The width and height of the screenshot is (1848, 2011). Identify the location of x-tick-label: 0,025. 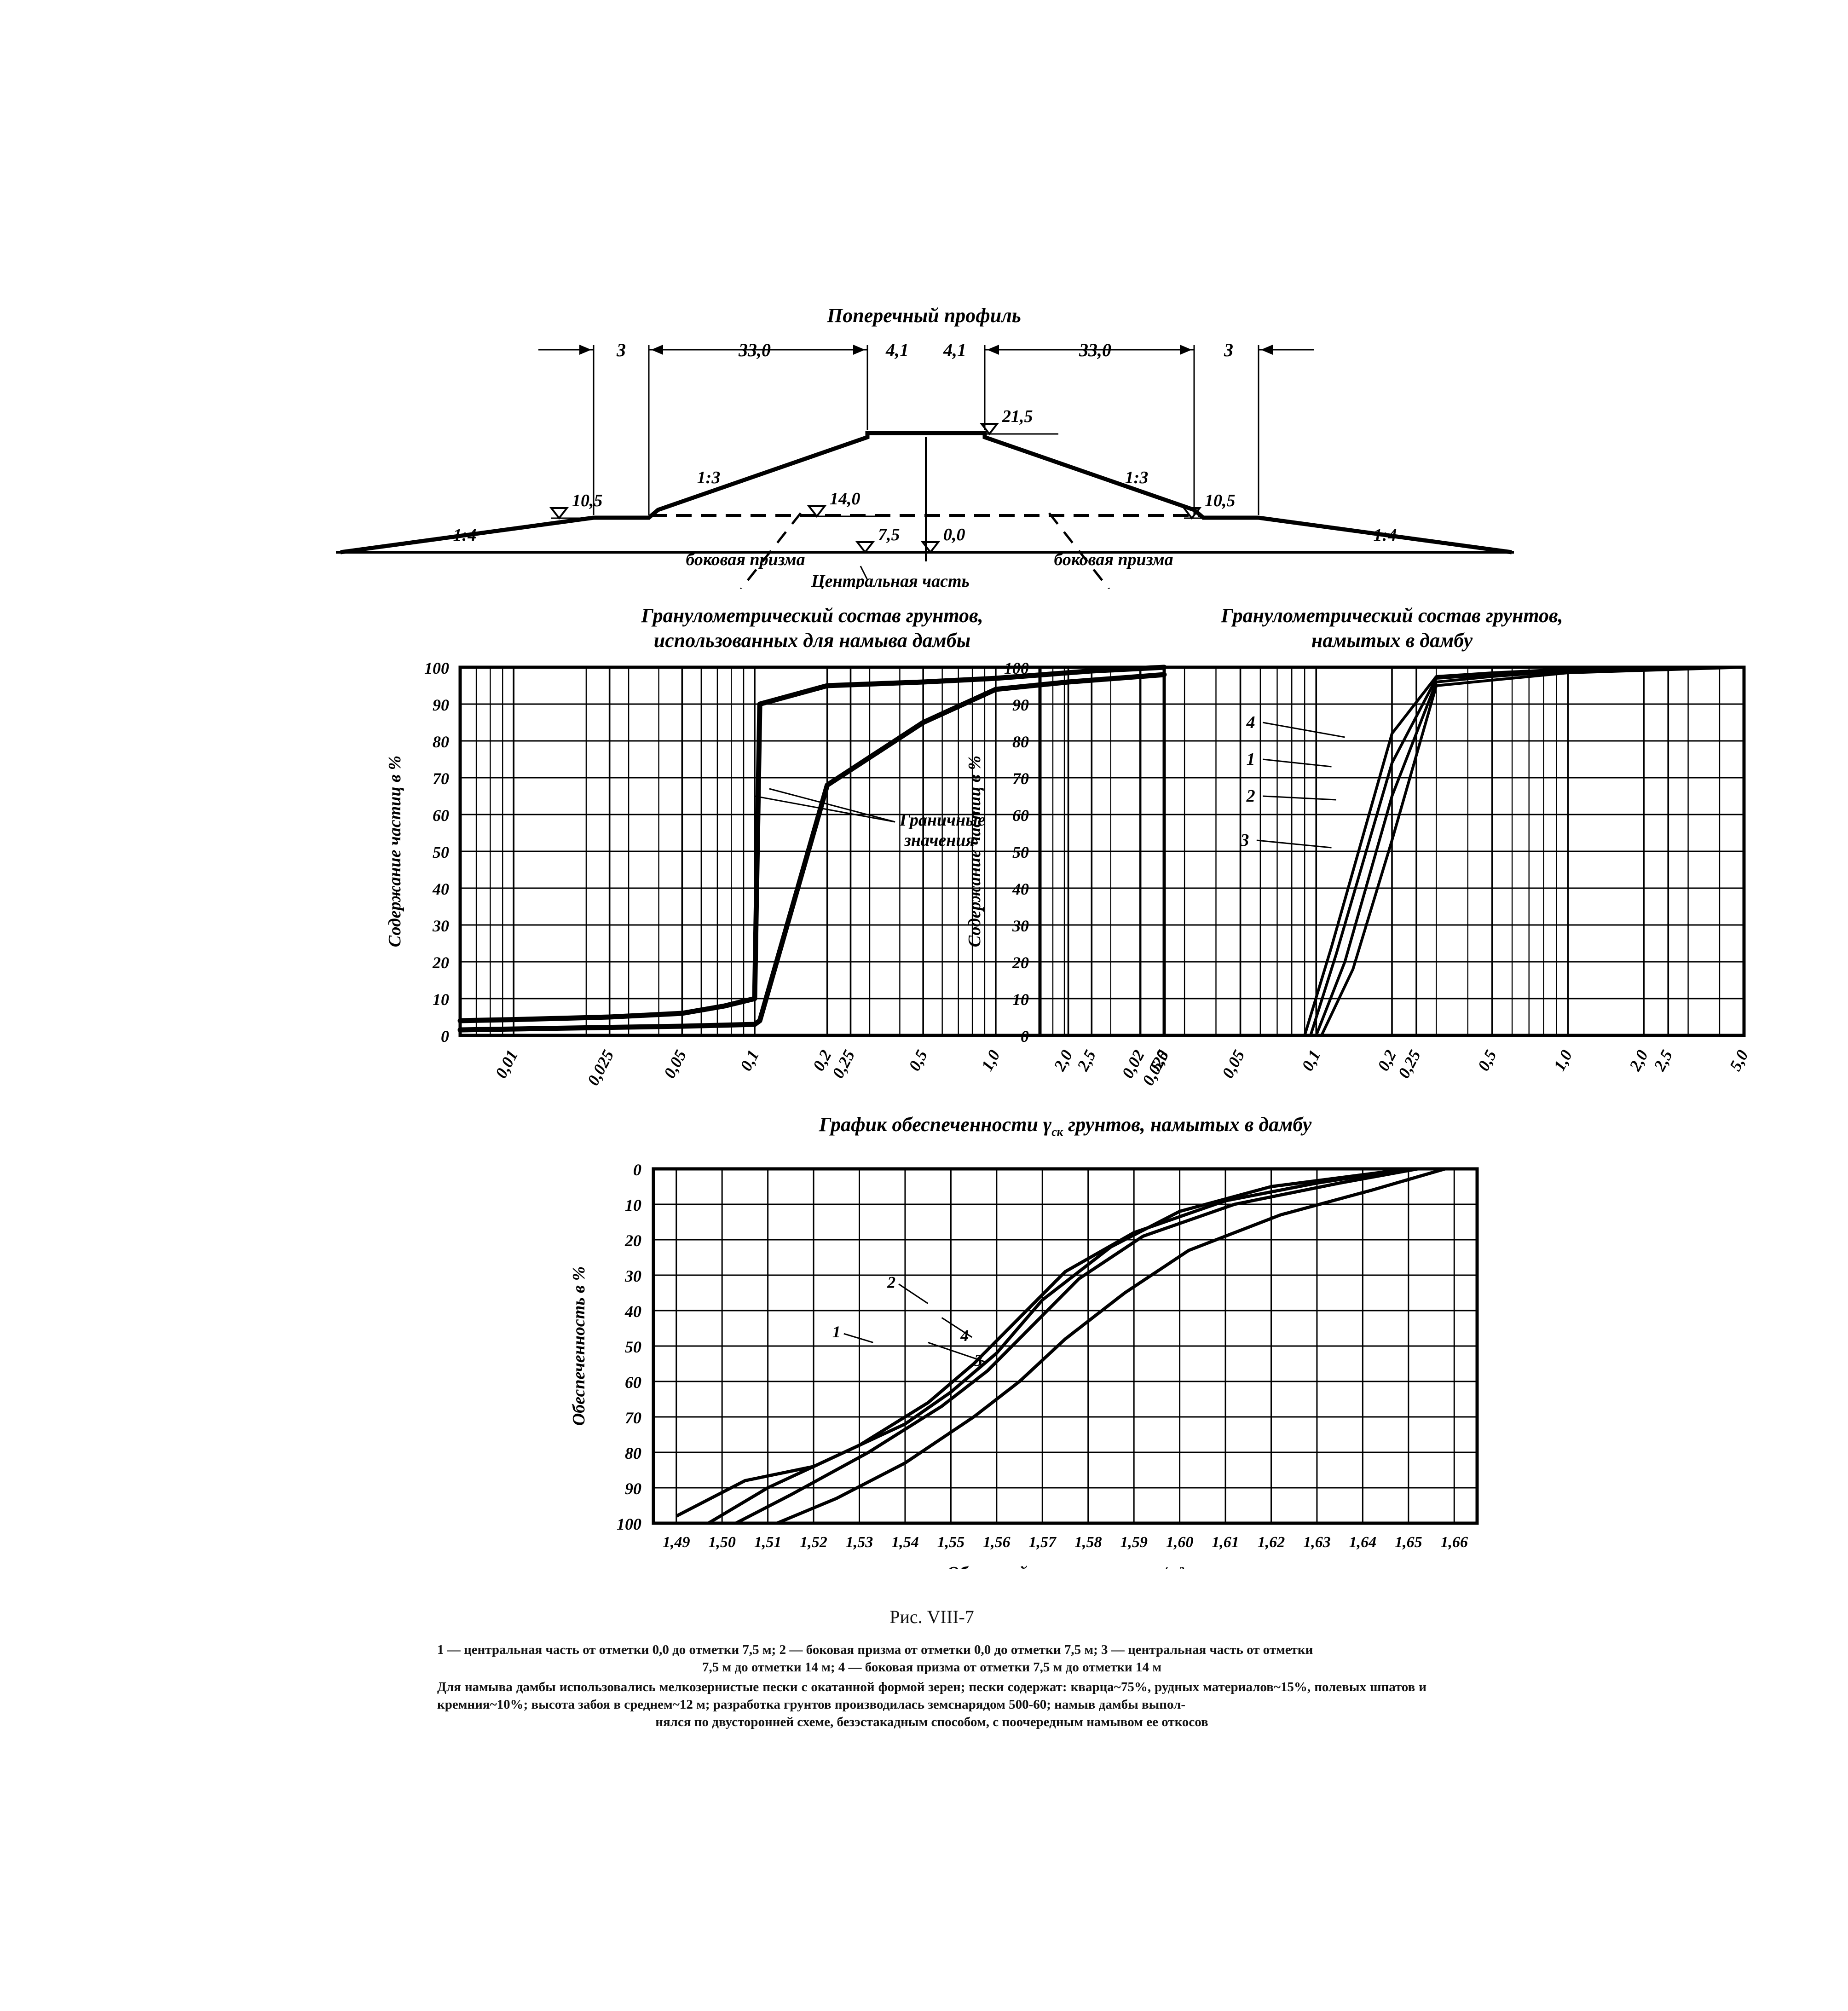
(600, 1067).